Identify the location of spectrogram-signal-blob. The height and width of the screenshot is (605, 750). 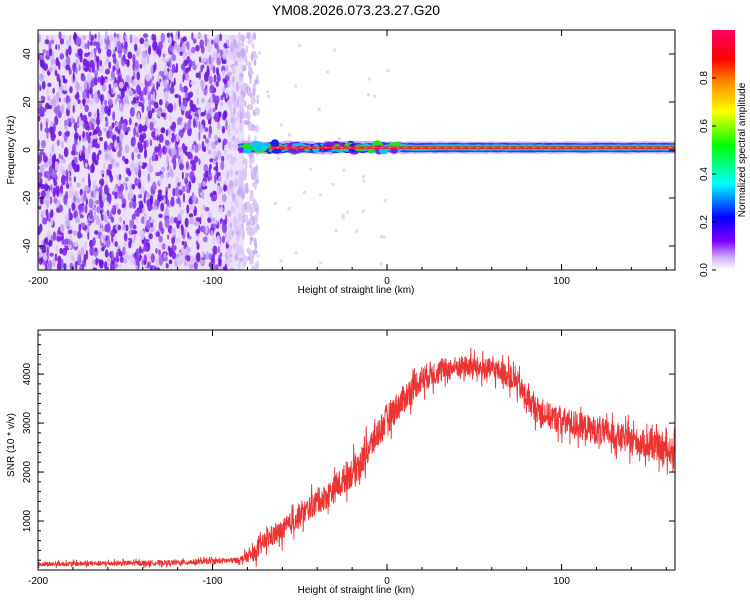
(383, 151).